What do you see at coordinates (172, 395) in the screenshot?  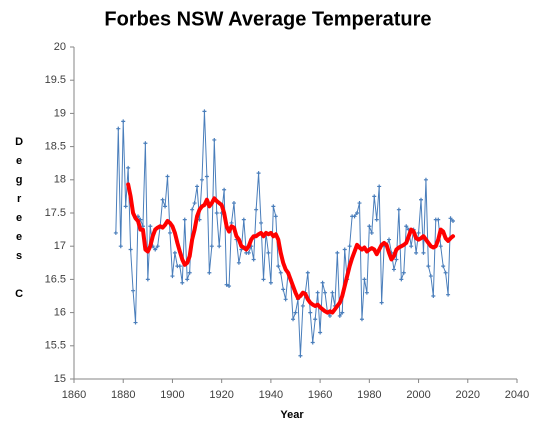 I see `x-tick-label: 1900` at bounding box center [172, 395].